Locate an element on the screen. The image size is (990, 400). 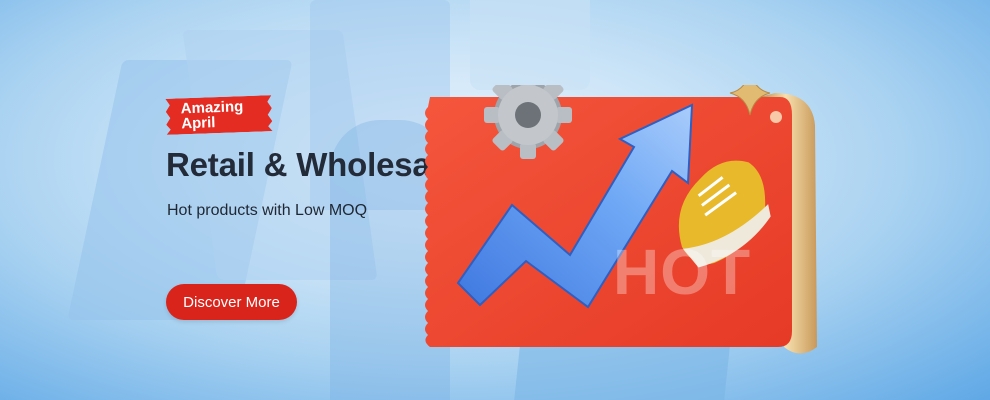
promo-tag: Amazing April is located at coordinates (218, 115).